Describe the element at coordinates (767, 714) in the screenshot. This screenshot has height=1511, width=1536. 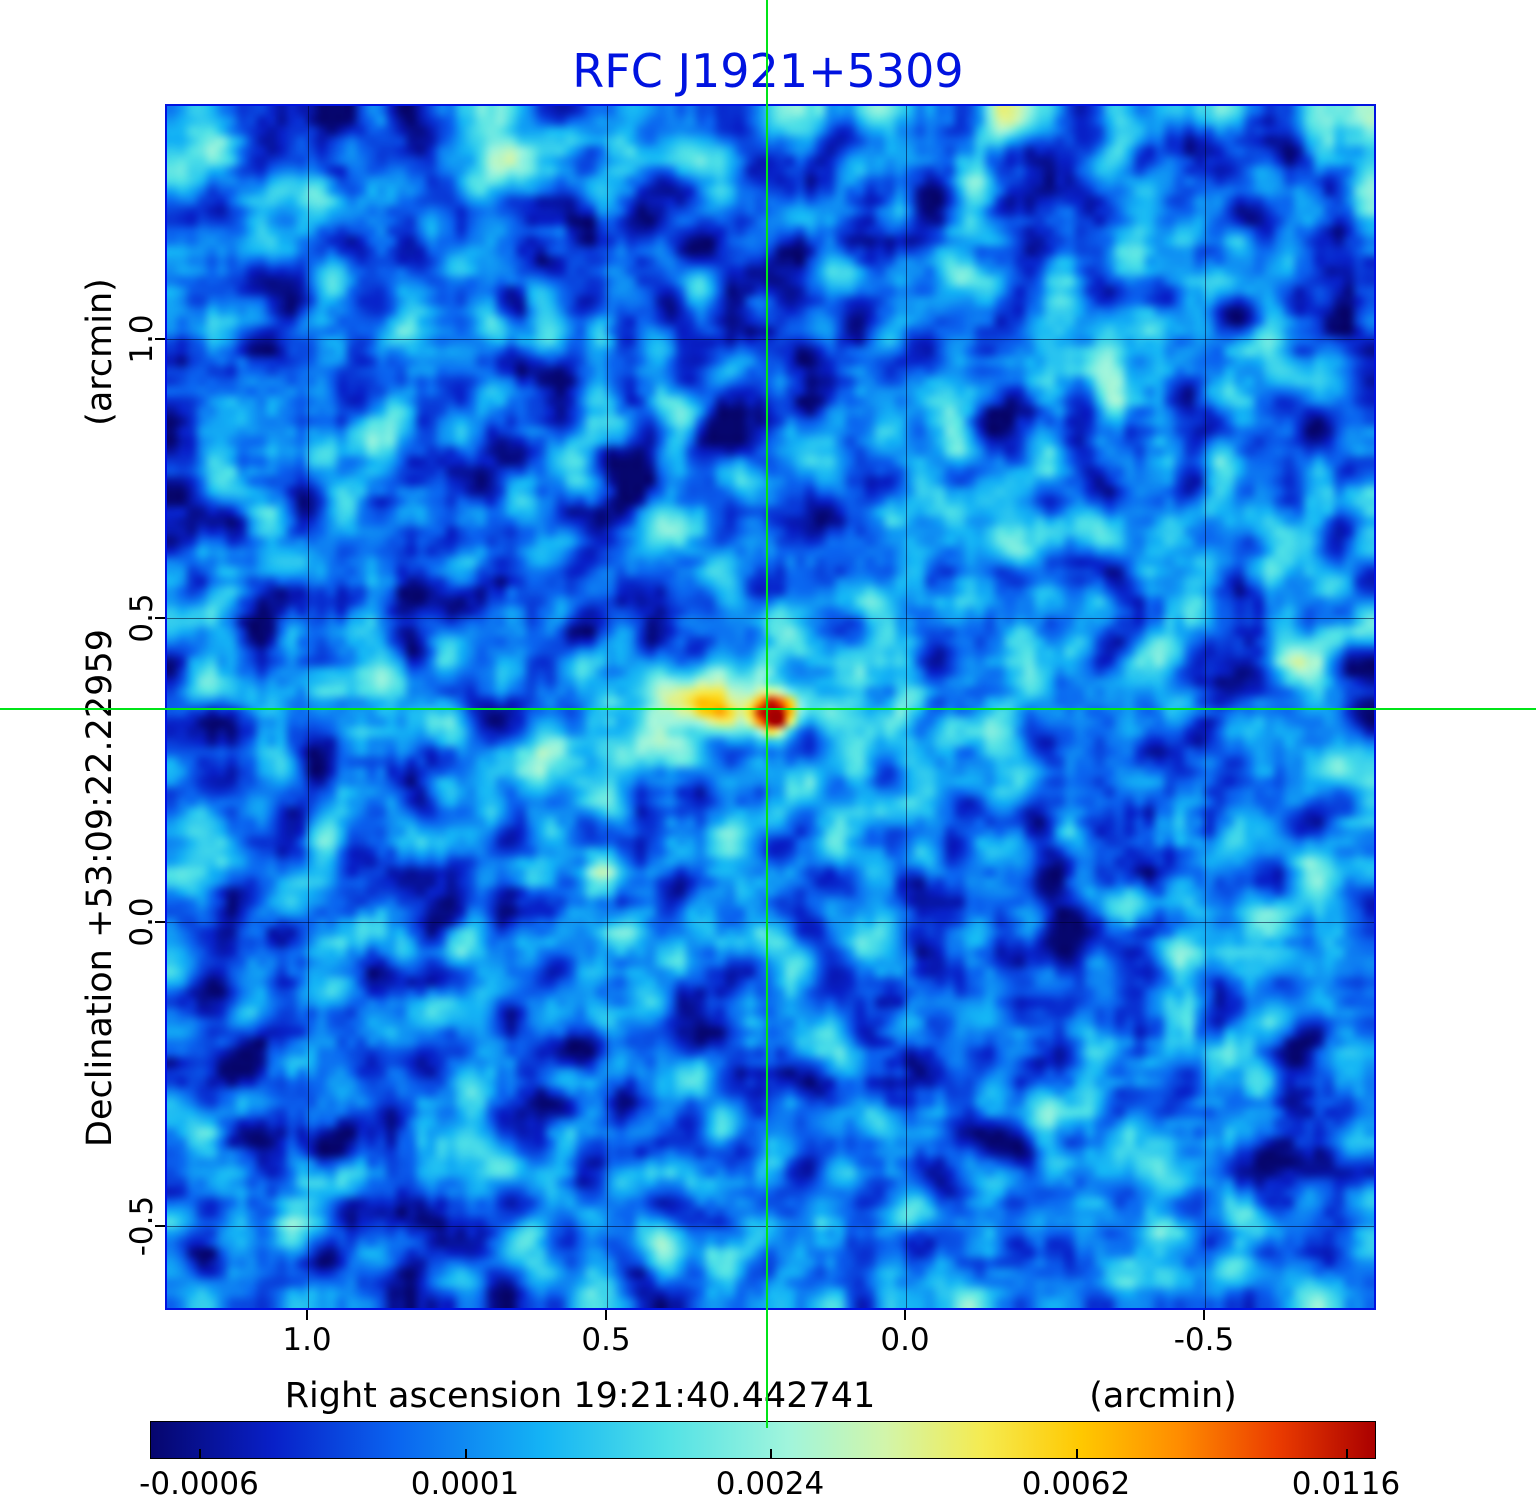
I see `crosshair-vertical-line` at that location.